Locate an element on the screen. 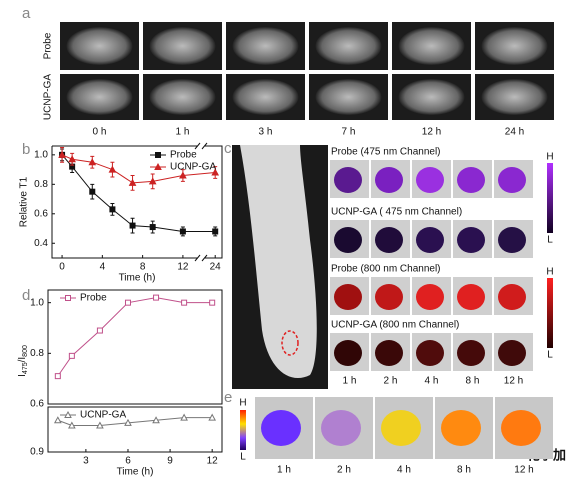 Image resolution: width=573 pixels, height=494 pixels. y-tick-label: 0.8 is located at coordinates (41, 184).